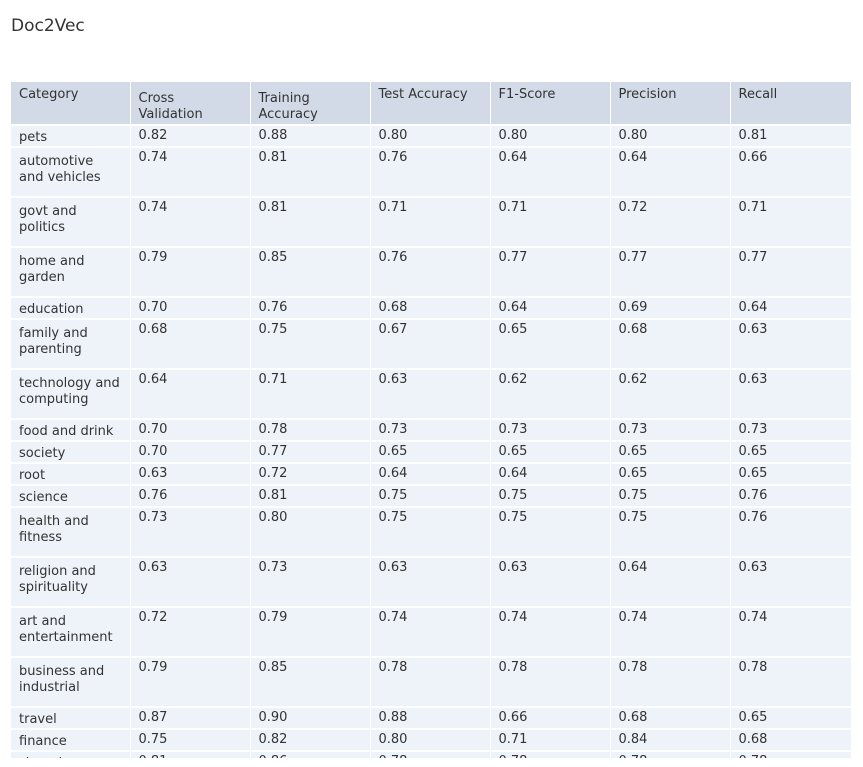 This screenshot has height=767, width=863. I want to click on cell-f1-score: 0.74, so click(550, 631).